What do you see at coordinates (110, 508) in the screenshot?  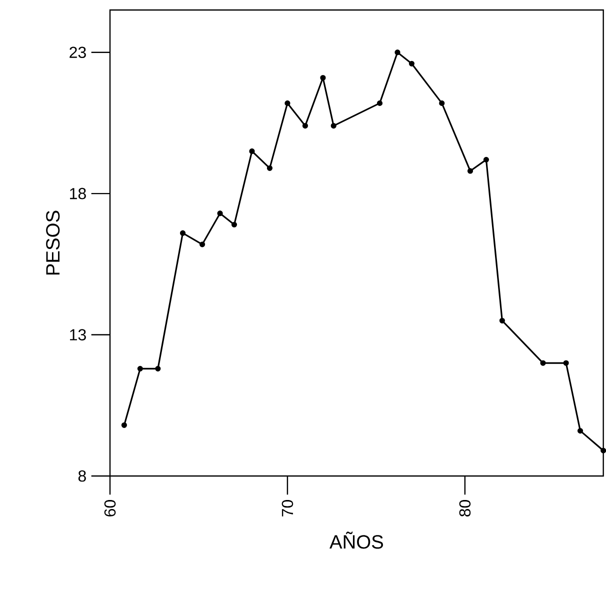 I see `x-tick-label: 60` at bounding box center [110, 508].